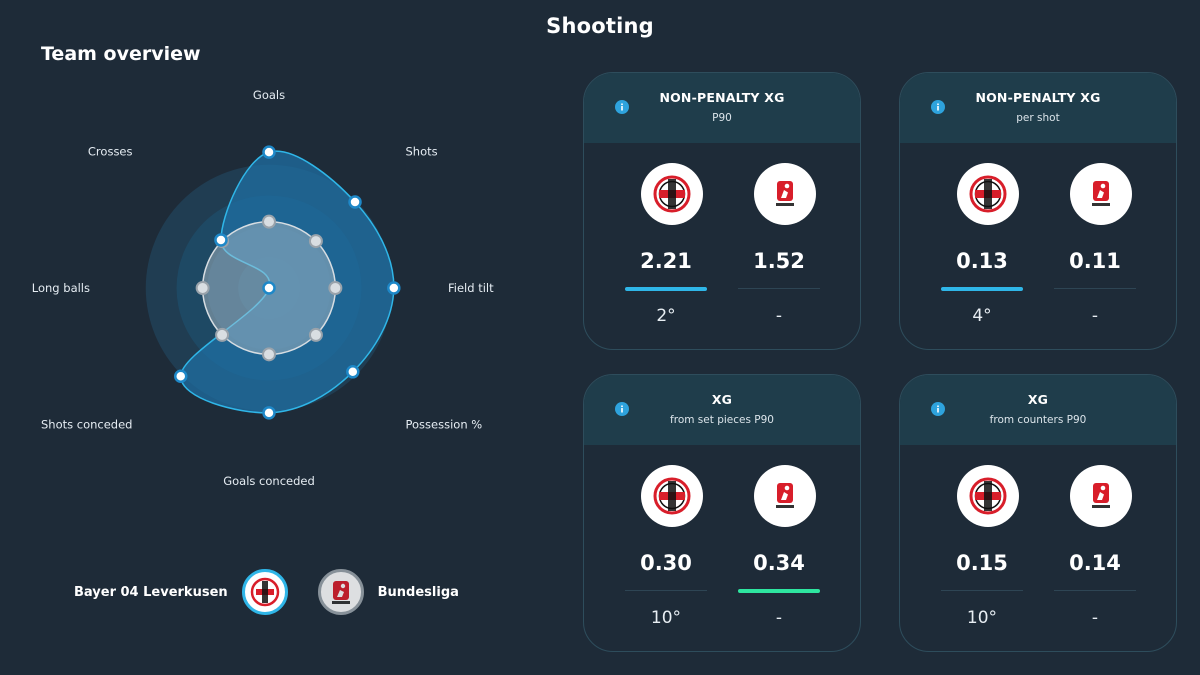 The width and height of the screenshot is (1200, 675). Describe the element at coordinates (666, 548) in the screenshot. I see `team-column: 0.30 10°` at that location.